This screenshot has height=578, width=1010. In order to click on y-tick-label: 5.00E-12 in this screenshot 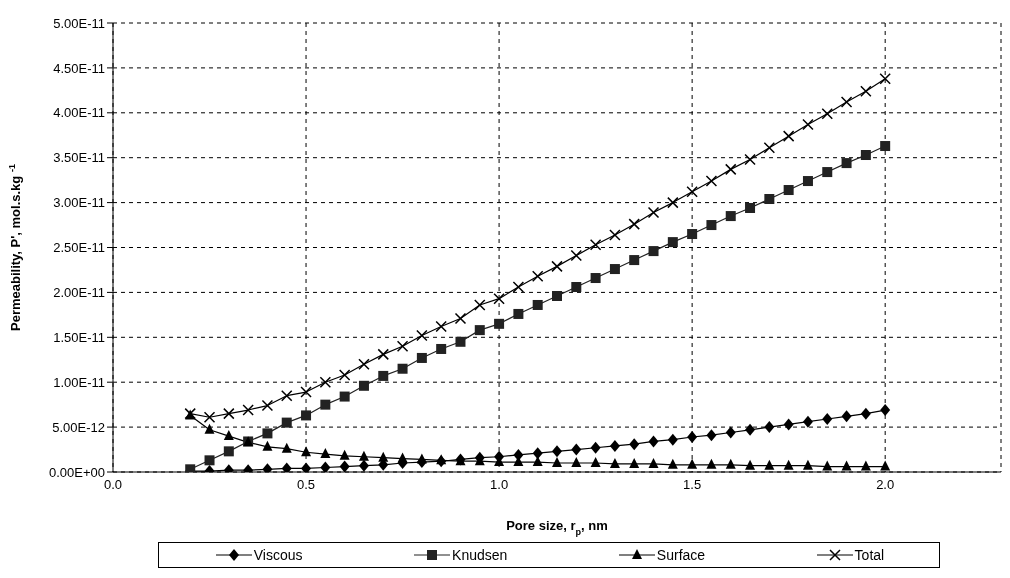, I will do `click(78, 427)`.